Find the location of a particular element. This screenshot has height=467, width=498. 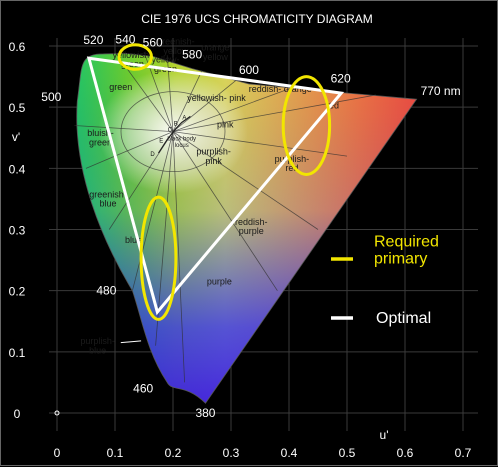

wavelength-label: 500 is located at coordinates (51, 97).